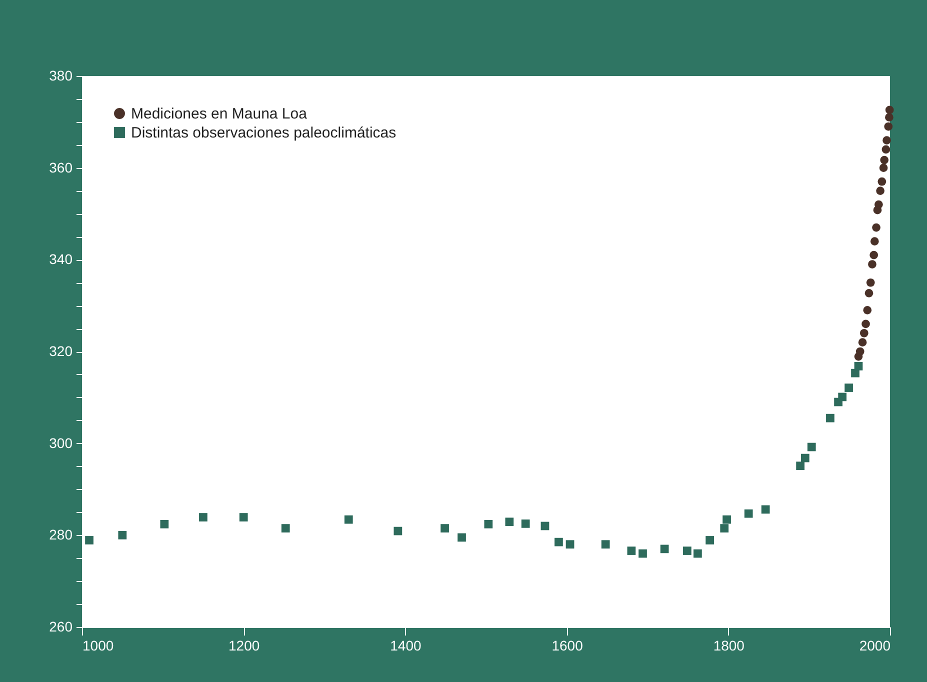  I want to click on y-tick-label: 360, so click(61, 167).